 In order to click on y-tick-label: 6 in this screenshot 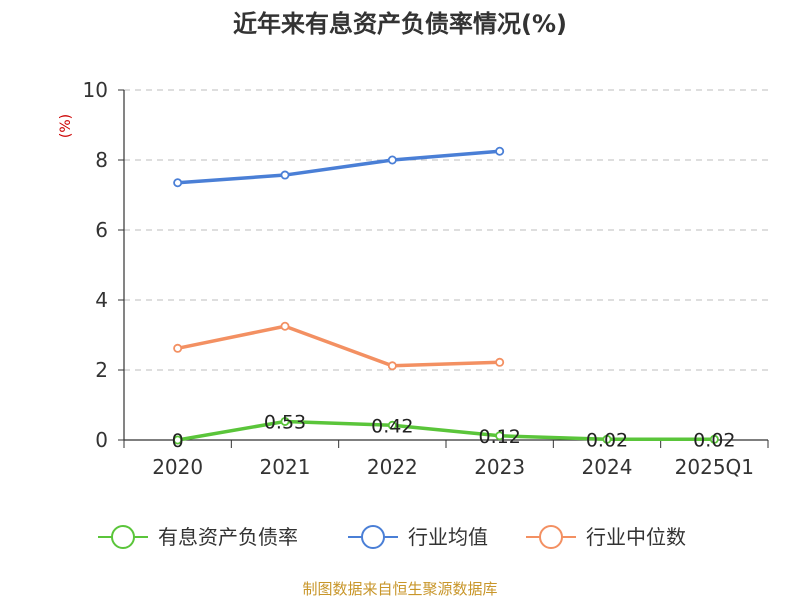, I will do `click(101, 230)`.